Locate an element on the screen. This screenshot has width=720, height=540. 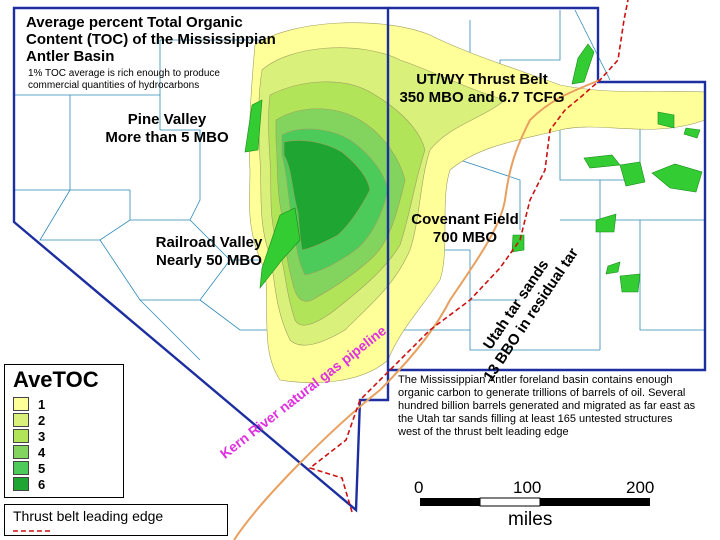
legend-value: 3 is located at coordinates (42, 436).